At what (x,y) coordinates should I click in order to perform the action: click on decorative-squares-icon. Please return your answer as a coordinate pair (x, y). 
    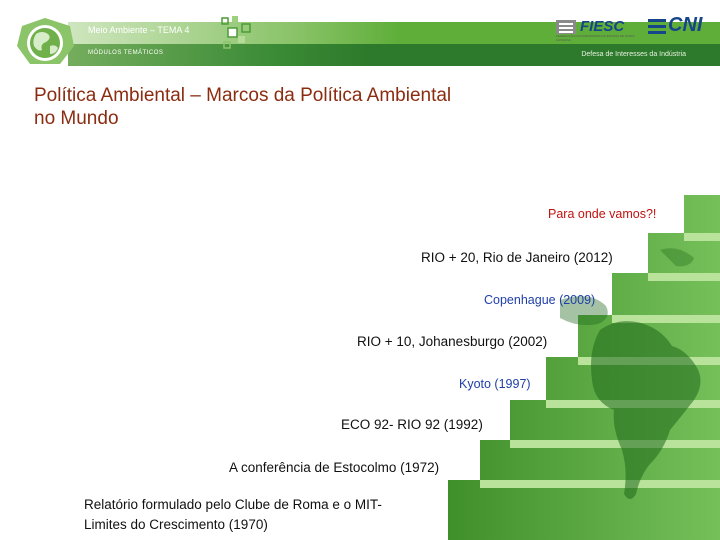
    Looking at the image, I should click on (236, 32).